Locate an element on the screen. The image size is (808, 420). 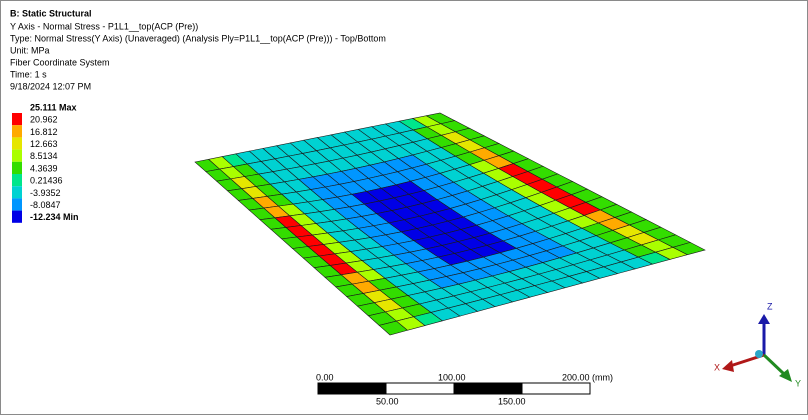
legend-label: -3.9352 is located at coordinates (45, 193).